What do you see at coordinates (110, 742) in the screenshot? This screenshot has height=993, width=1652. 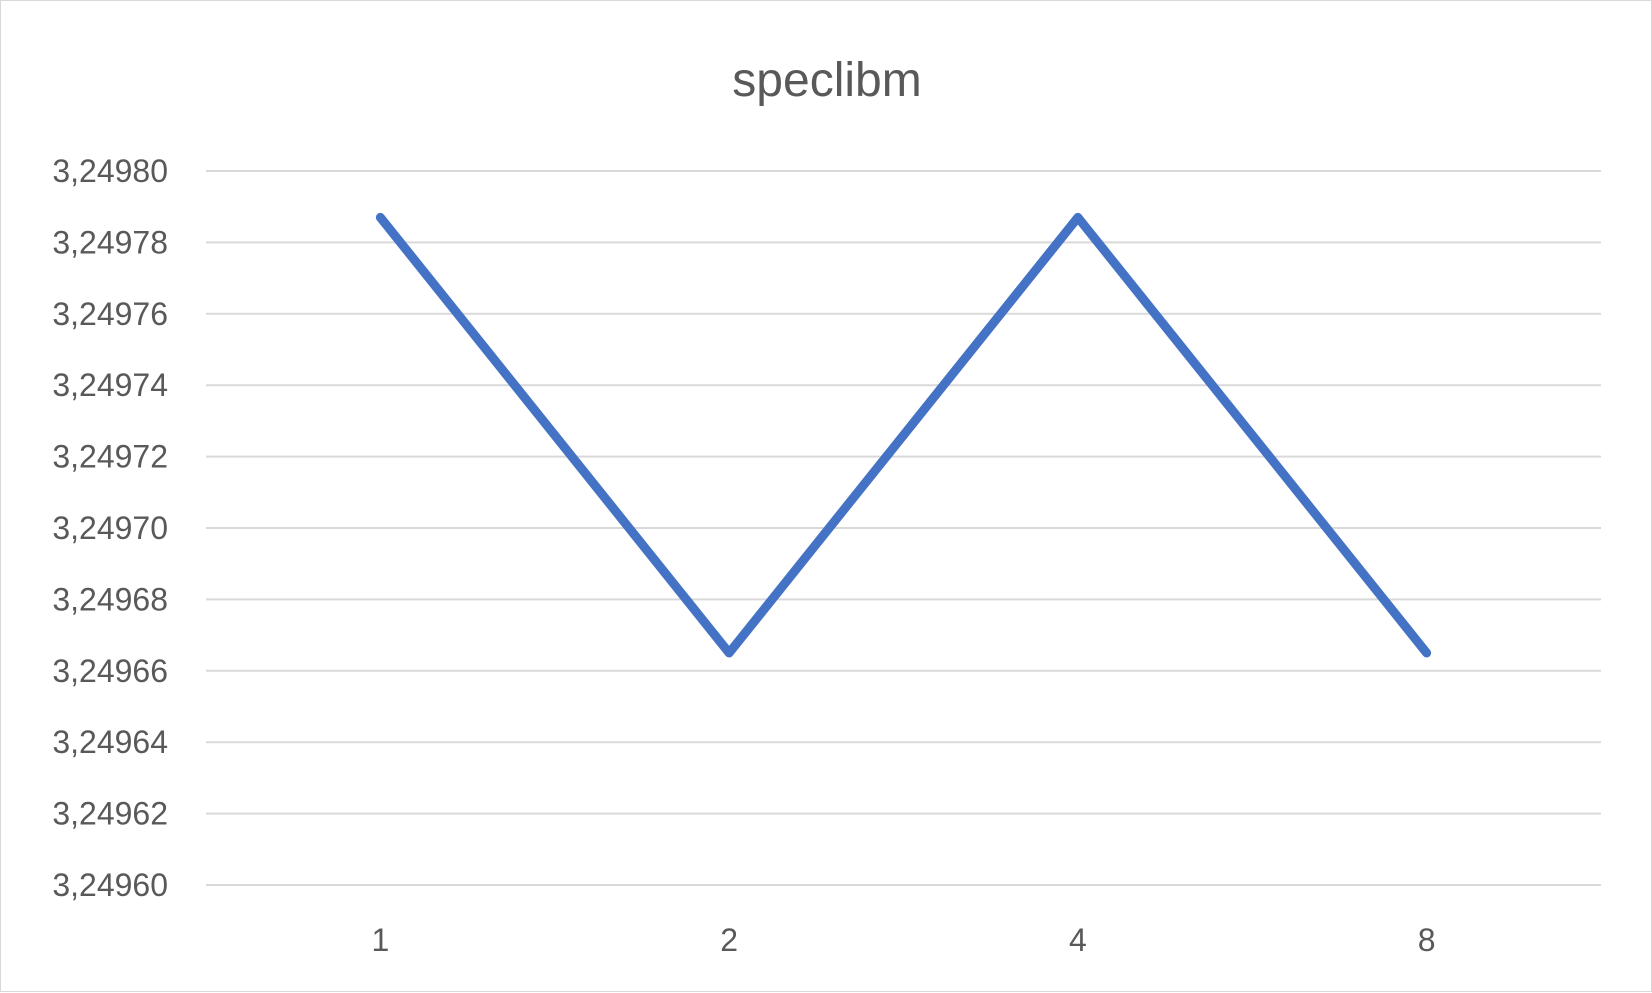 I see `y-tick-label: 3,24964` at bounding box center [110, 742].